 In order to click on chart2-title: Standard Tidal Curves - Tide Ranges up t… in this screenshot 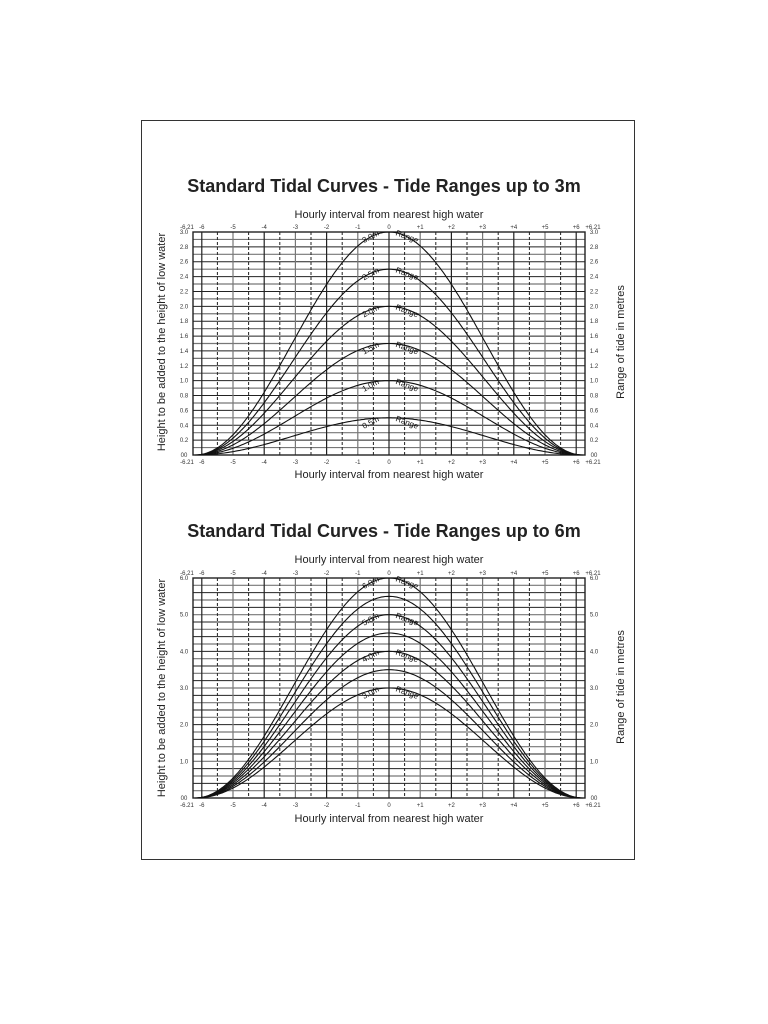, I will do `click(384, 531)`.